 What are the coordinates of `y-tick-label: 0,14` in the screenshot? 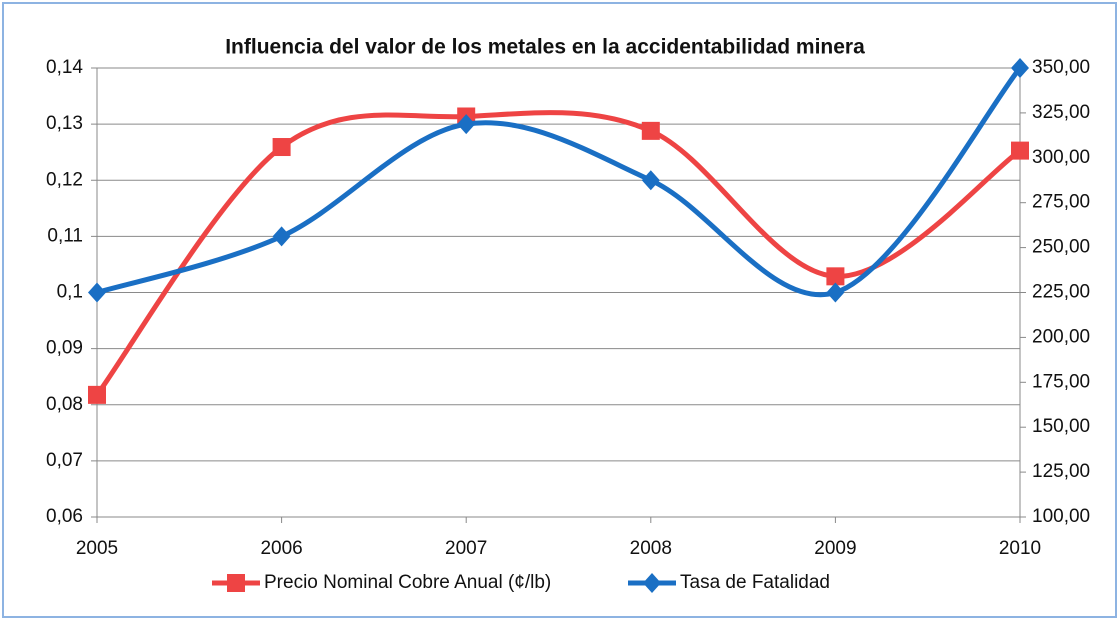 It's located at (64, 67).